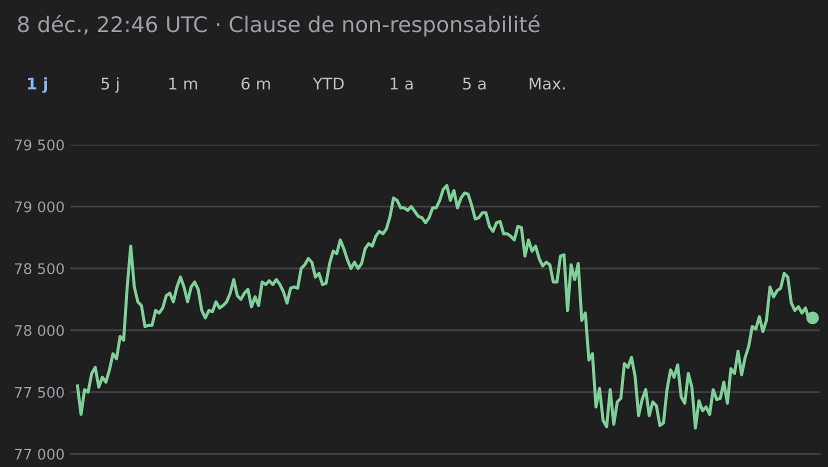 This screenshot has height=467, width=828. What do you see at coordinates (401, 84) in the screenshot?
I see `text: 1 a` at bounding box center [401, 84].